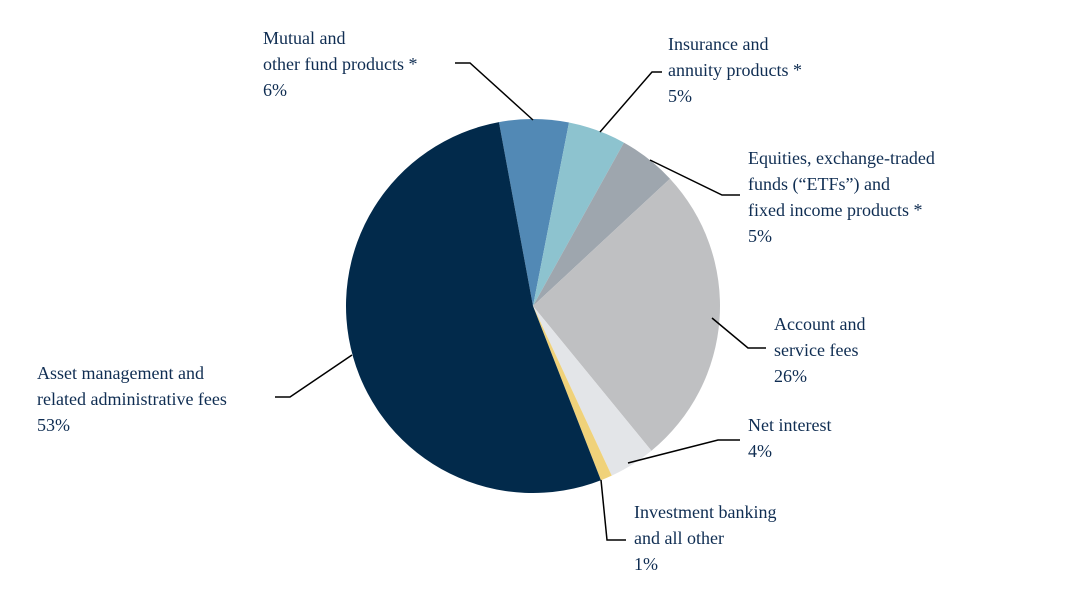 This screenshot has width=1066, height=612. I want to click on slice-label: Account and service fees, so click(819, 337).